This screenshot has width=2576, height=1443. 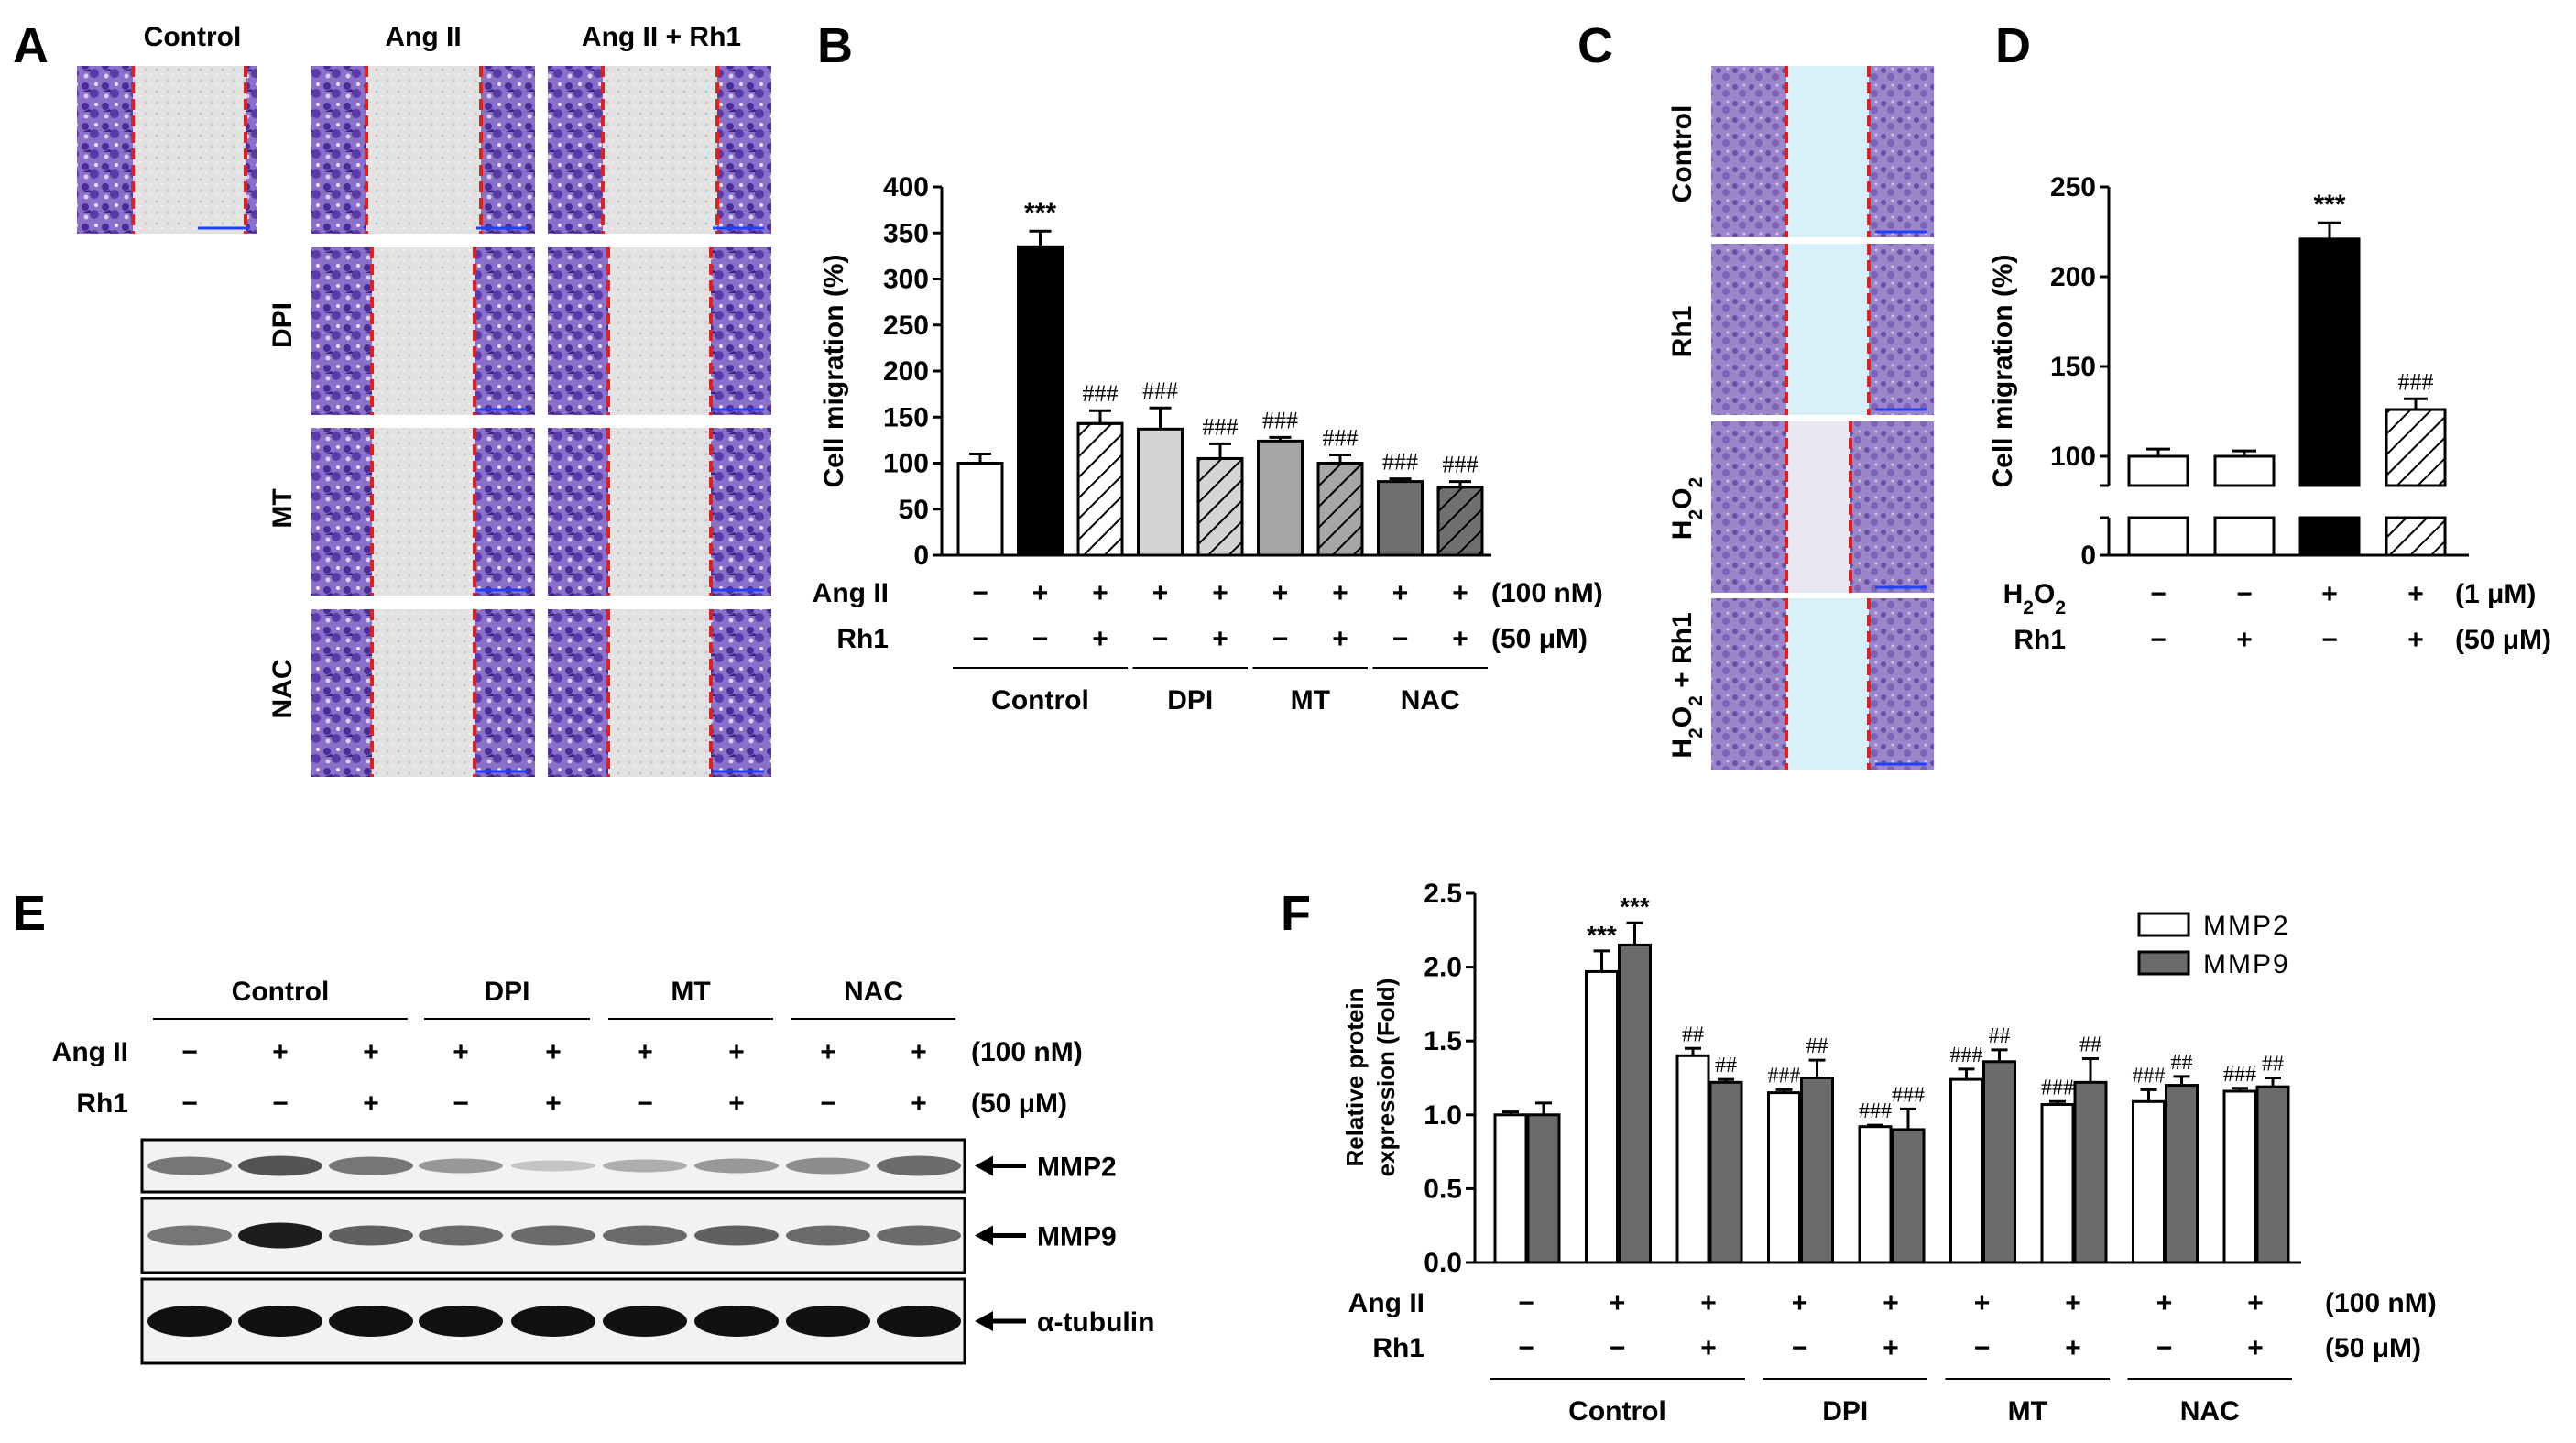 What do you see at coordinates (1443, 894) in the screenshot?
I see `y-tick-label: 2.5` at bounding box center [1443, 894].